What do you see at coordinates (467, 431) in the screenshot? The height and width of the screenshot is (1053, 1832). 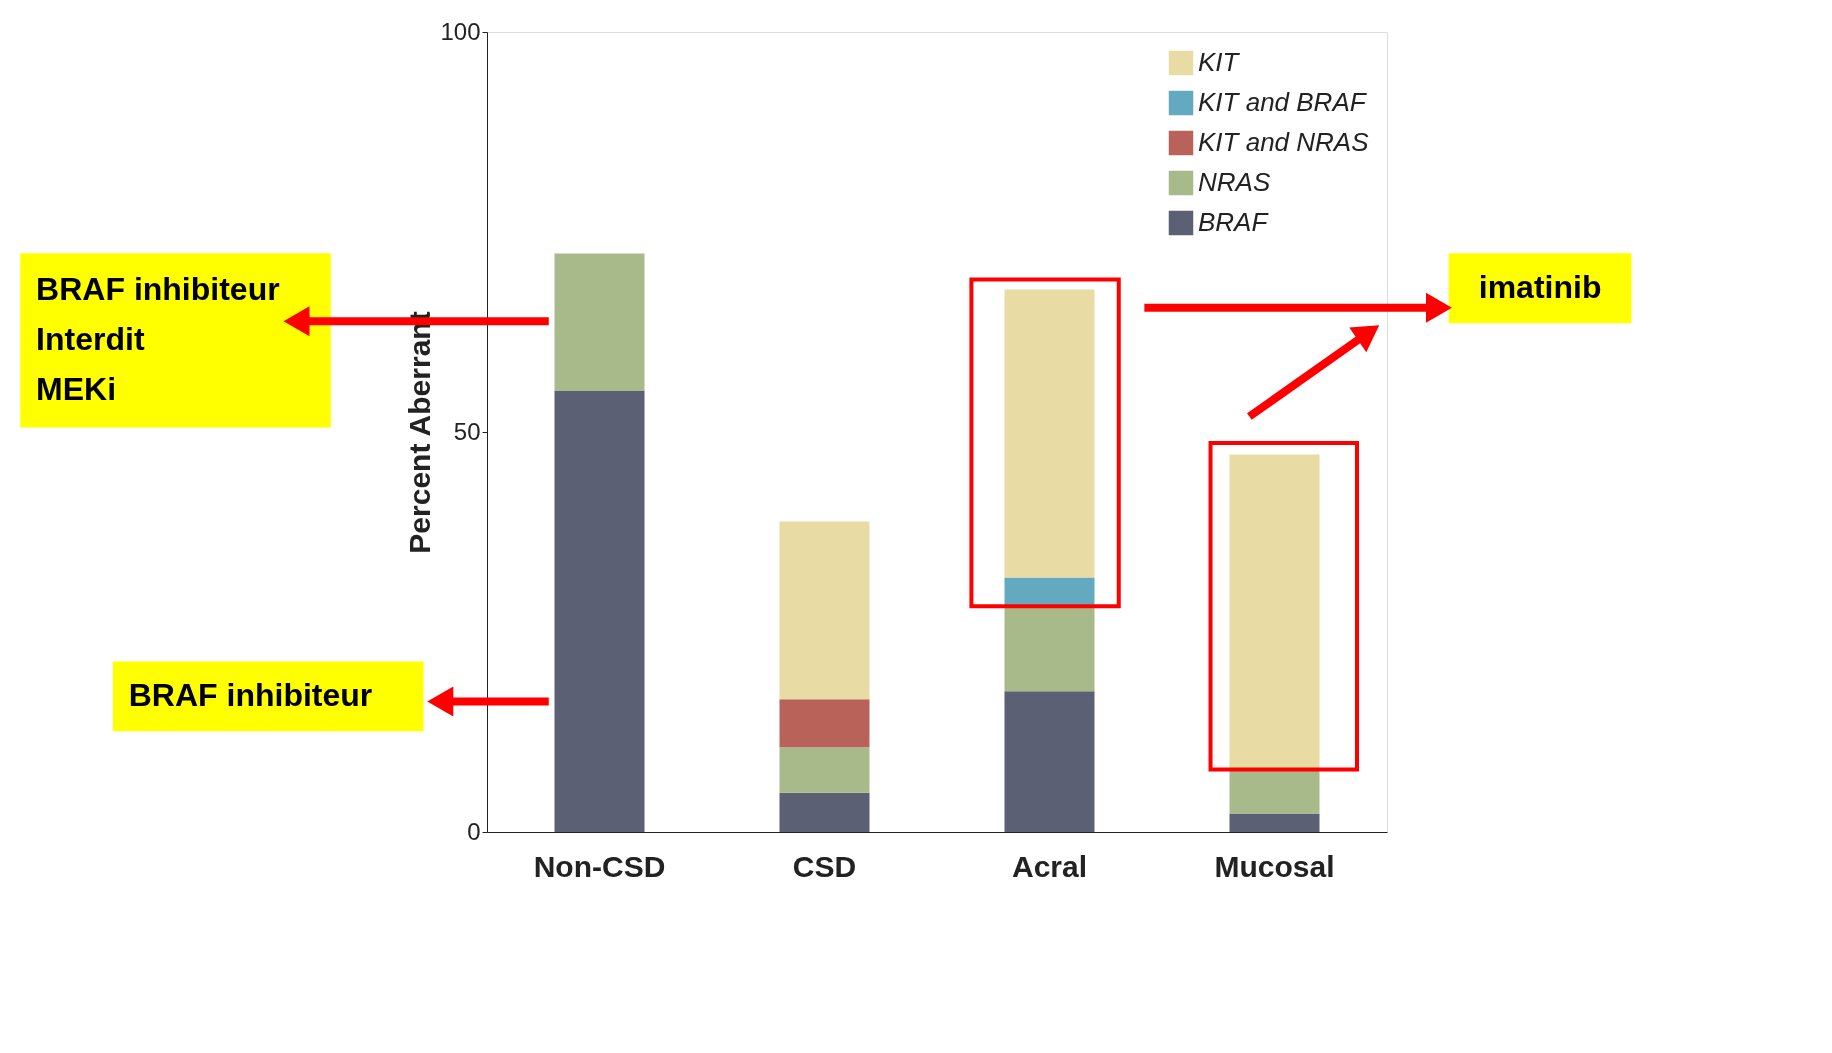 I see `y-tick-label: 50` at bounding box center [467, 431].